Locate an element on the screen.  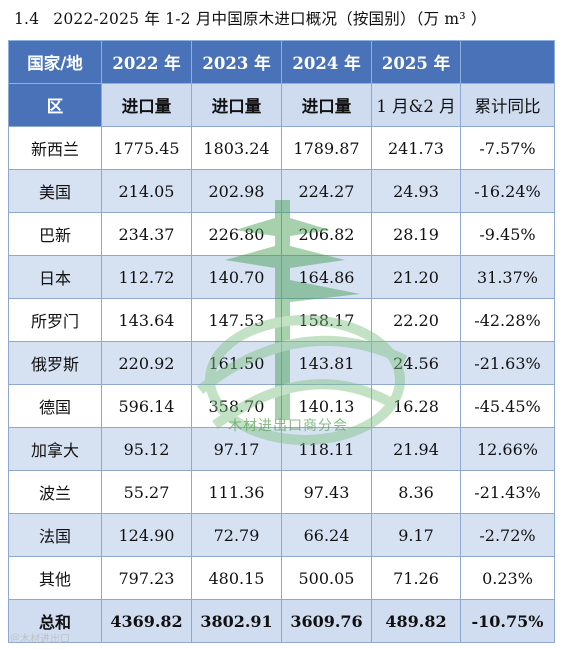
value-cell: 143.64 is located at coordinates (146, 320).